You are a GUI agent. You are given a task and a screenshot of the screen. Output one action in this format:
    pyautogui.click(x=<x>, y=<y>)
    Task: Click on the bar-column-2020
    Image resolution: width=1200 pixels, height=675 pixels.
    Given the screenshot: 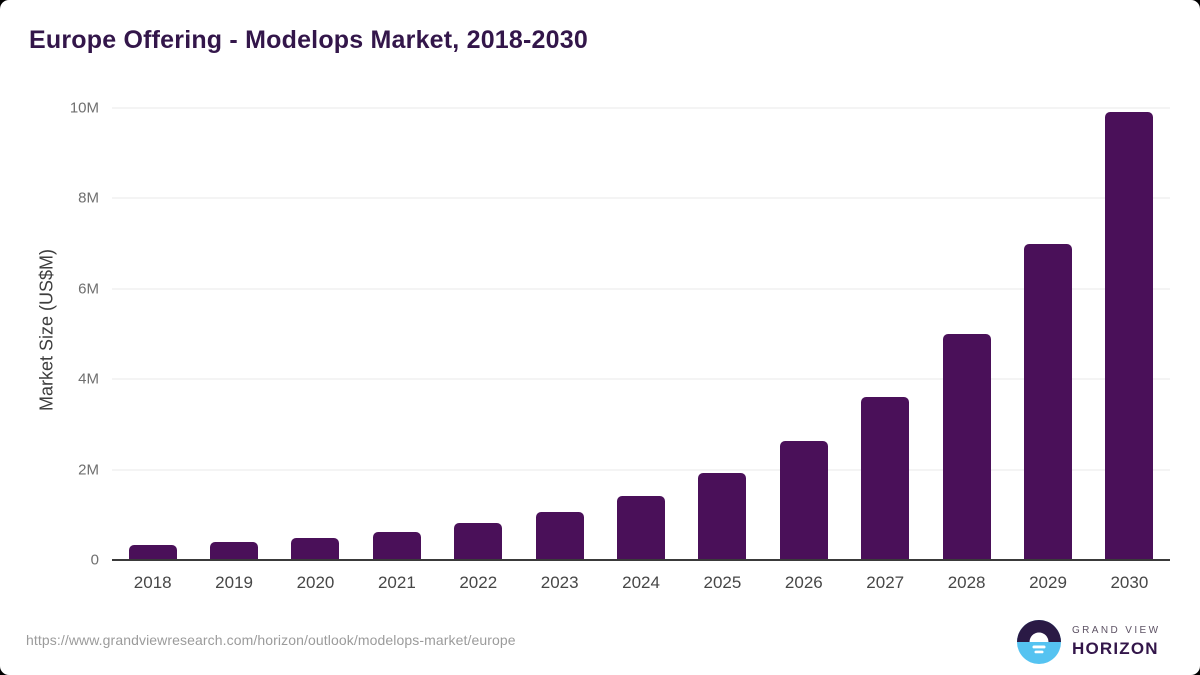 What is the action you would take?
    pyautogui.click(x=315, y=334)
    